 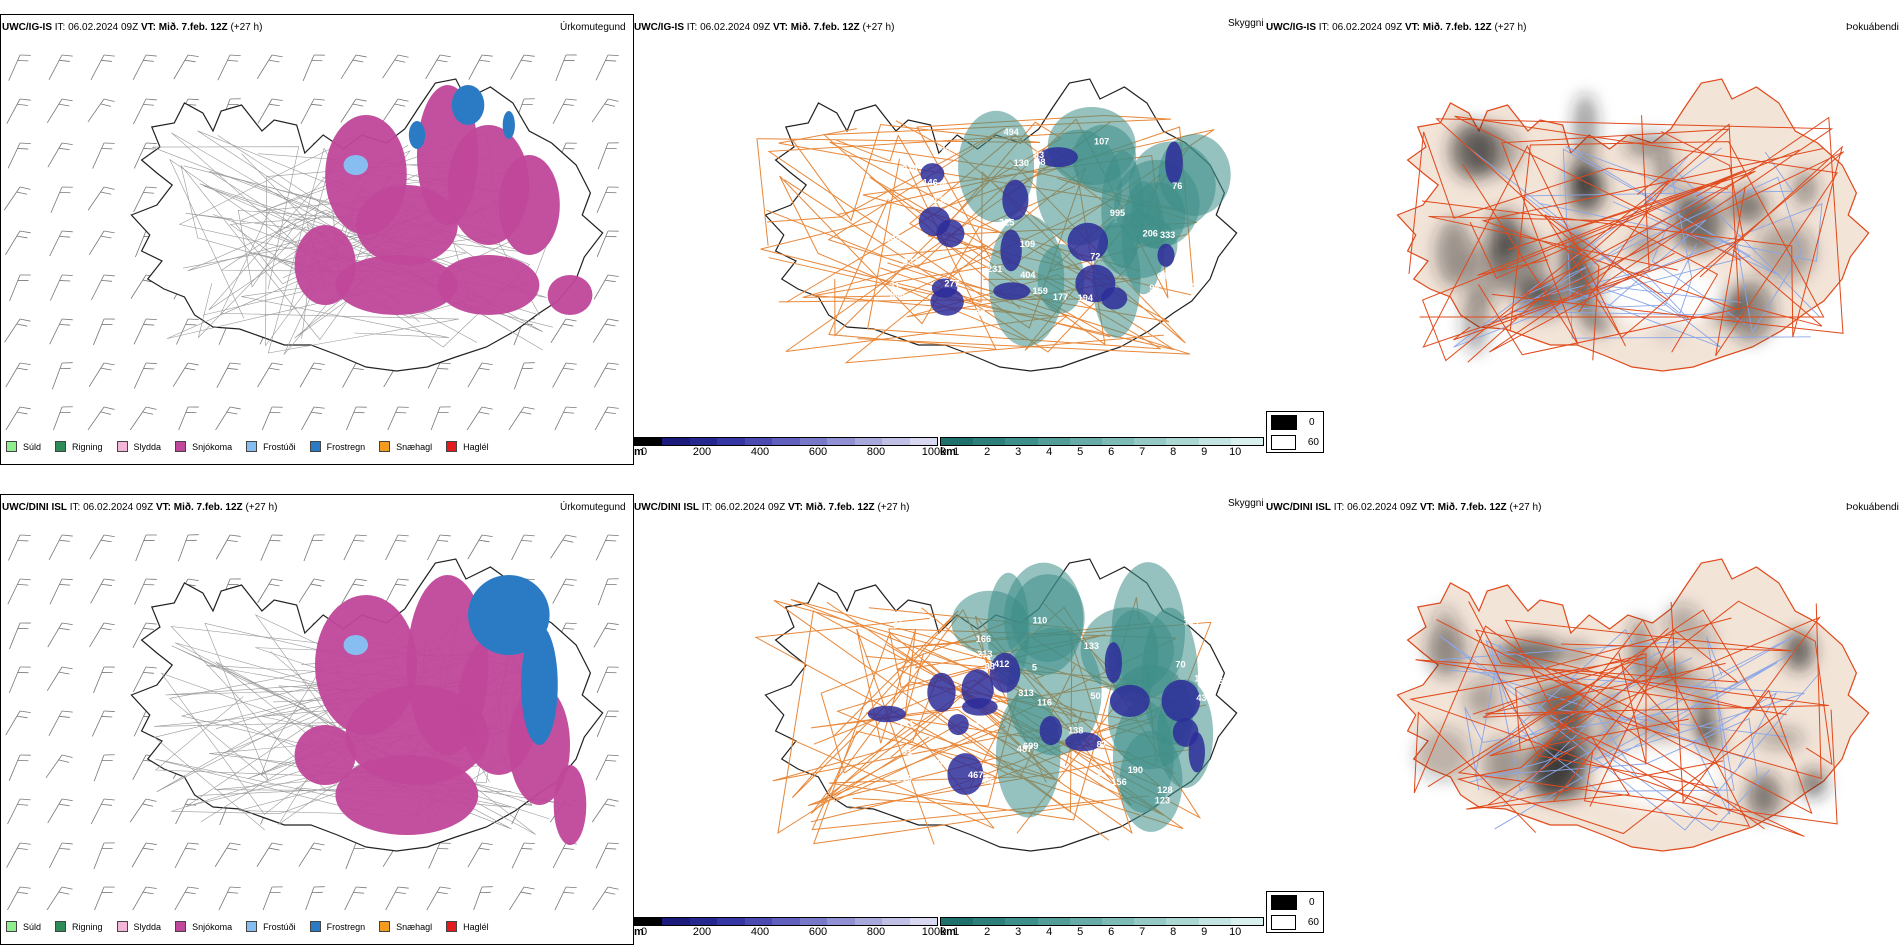 What do you see at coordinates (980, 313) in the screenshot?
I see `visibility-value: 30` at bounding box center [980, 313].